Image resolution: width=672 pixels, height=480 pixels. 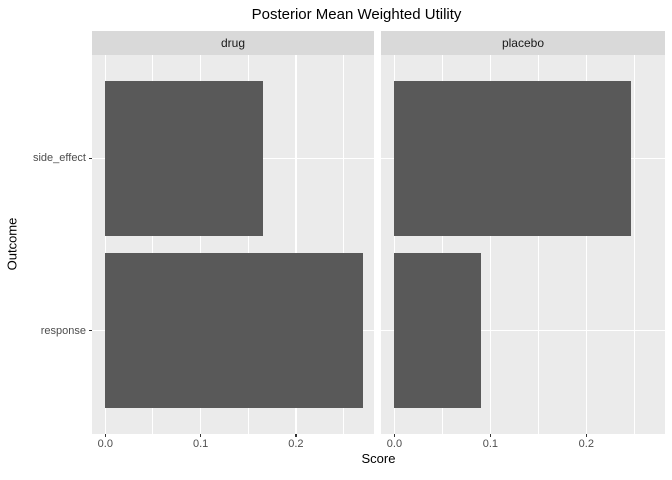 What do you see at coordinates (59, 158) in the screenshot?
I see `y-tick-label-side_effect: side_effect` at bounding box center [59, 158].